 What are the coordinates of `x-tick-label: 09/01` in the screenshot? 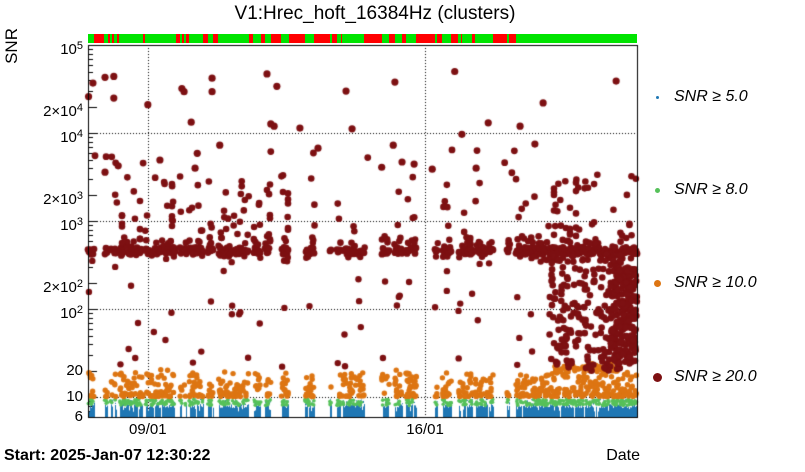 It's located at (148, 429).